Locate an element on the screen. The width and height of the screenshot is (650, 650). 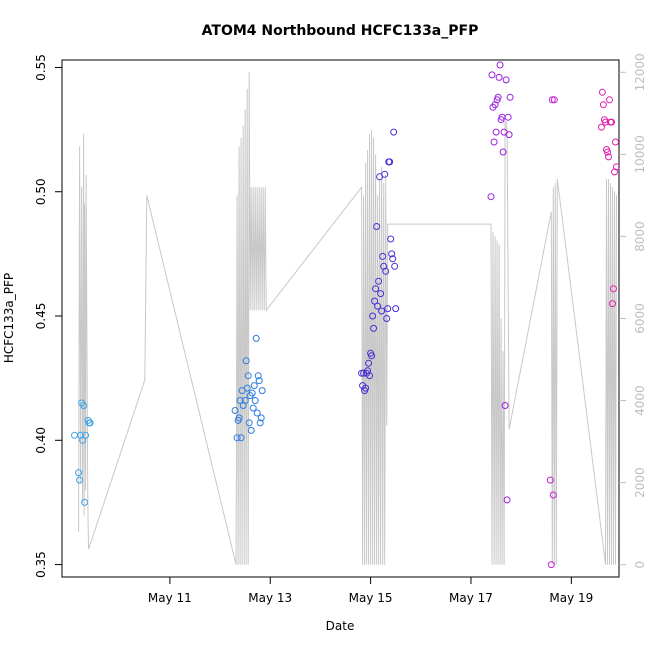
y2-tick-label: 12000 is located at coordinates (640, 72).